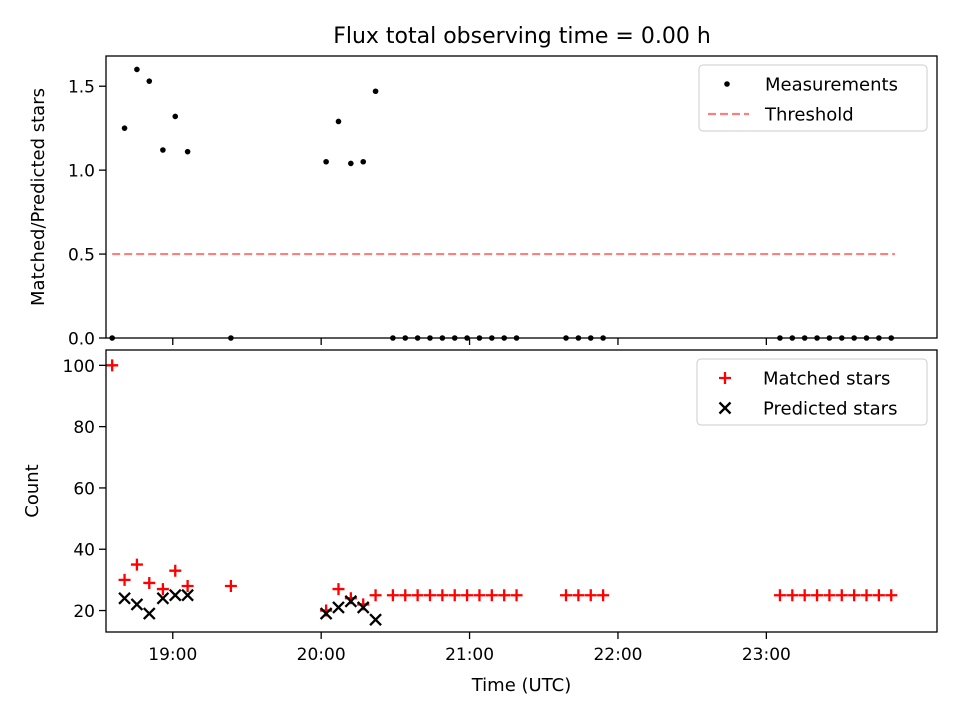 The width and height of the screenshot is (960, 720). Describe the element at coordinates (84, 428) in the screenshot. I see `y-tick-label: 80` at that location.